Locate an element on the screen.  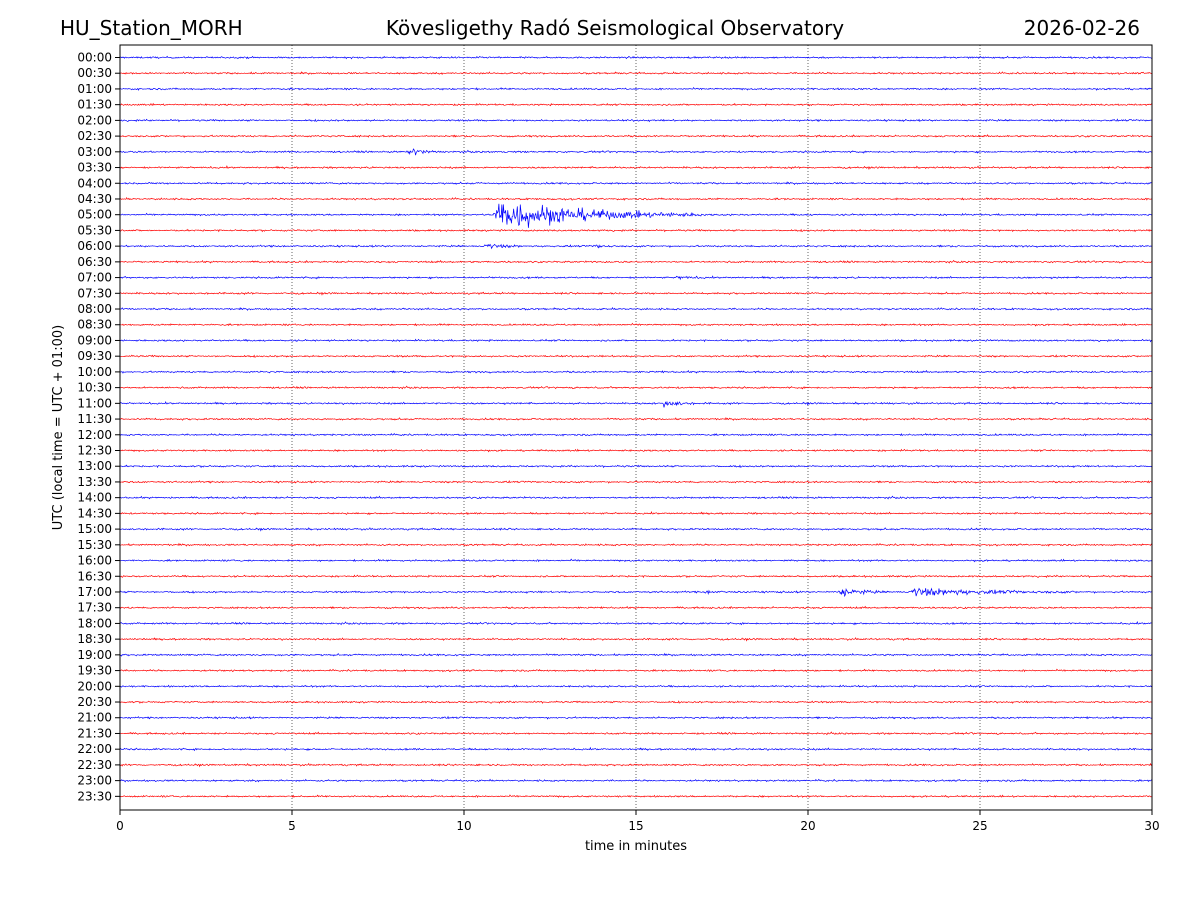
y-tick-label: 19:30 is located at coordinates (94, 671).